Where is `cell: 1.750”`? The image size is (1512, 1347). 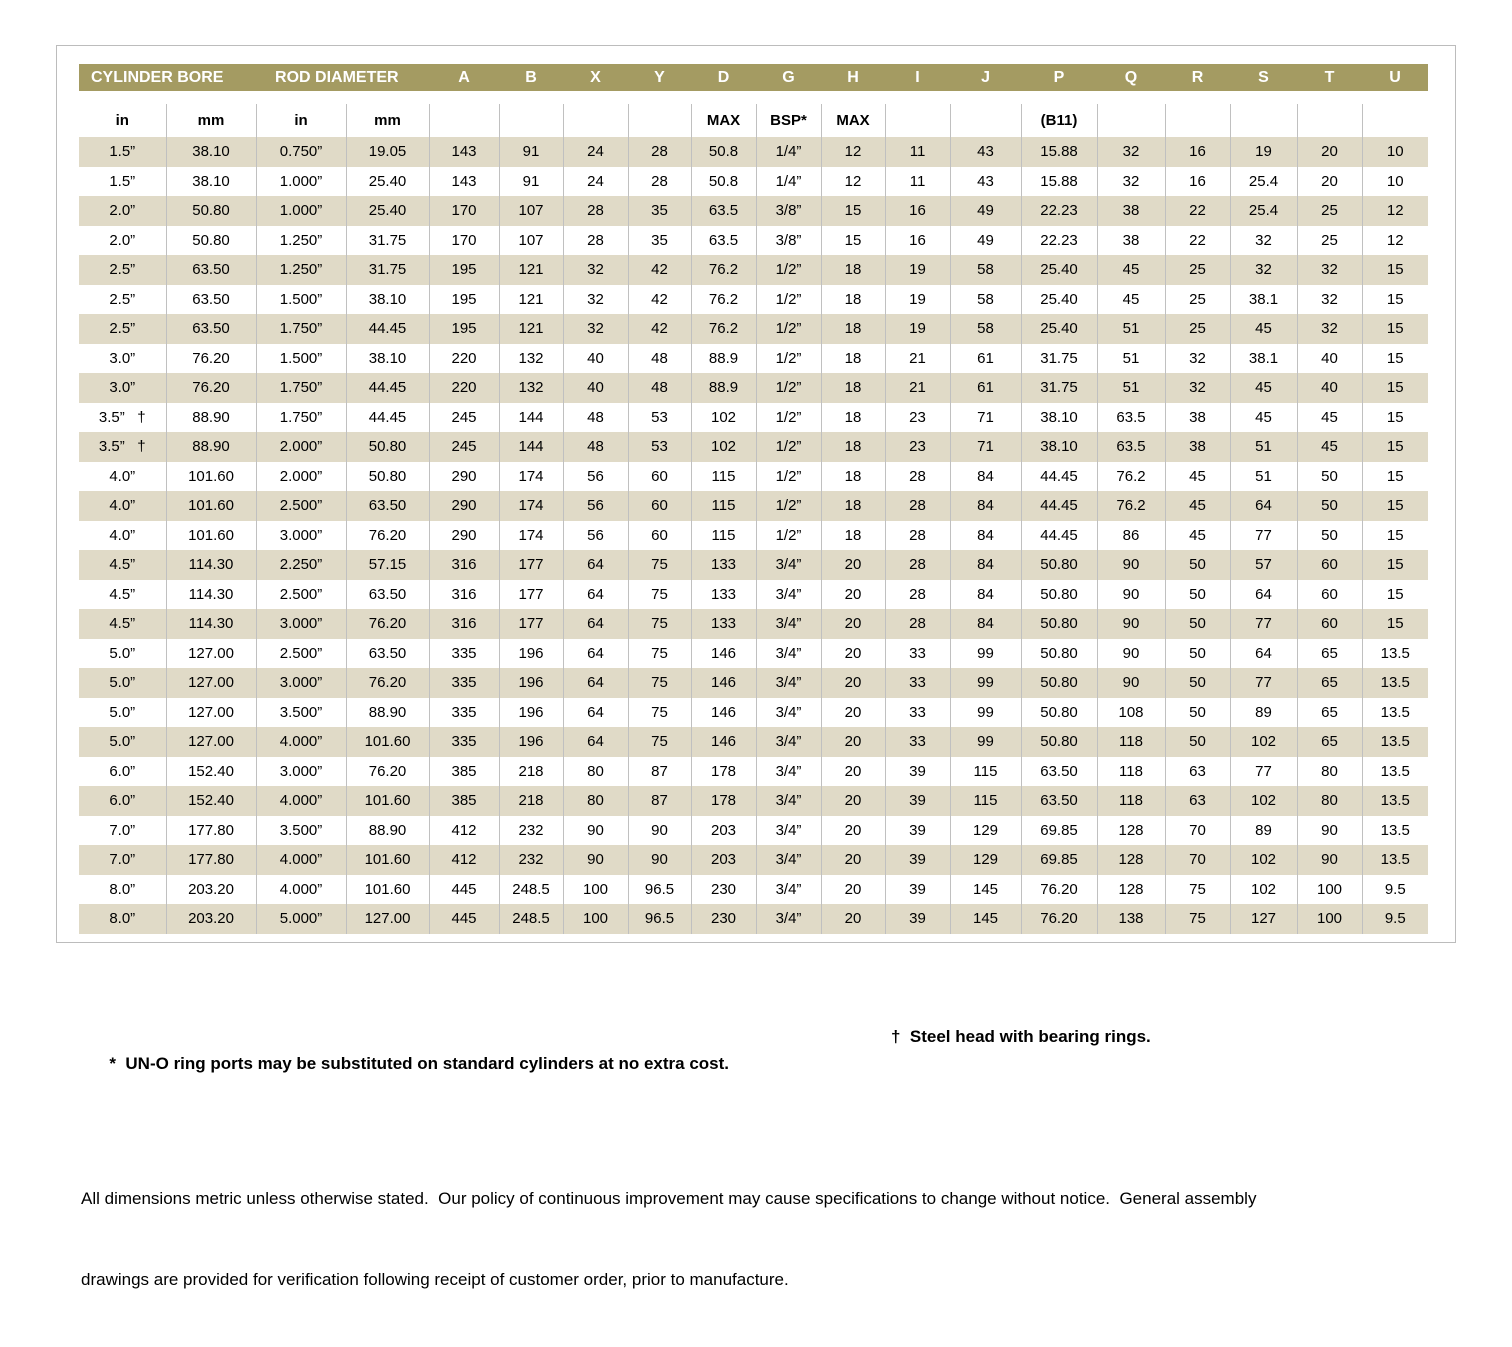 cell: 1.750” is located at coordinates (301, 329).